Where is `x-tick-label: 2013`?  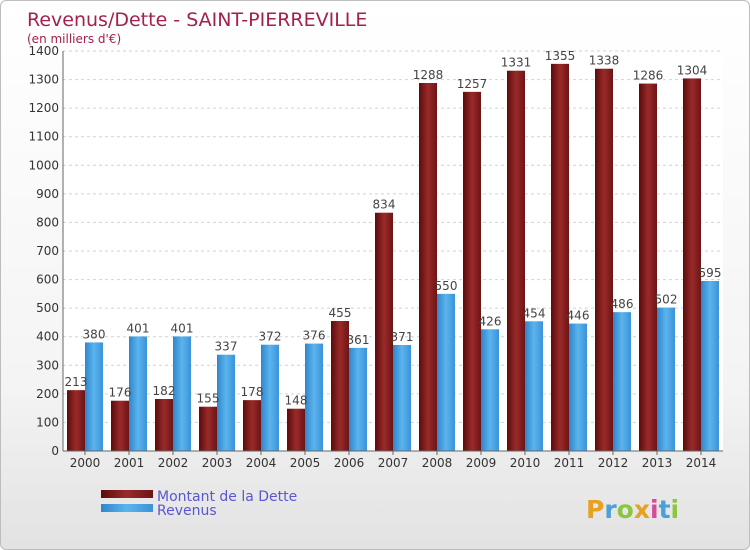
x-tick-label: 2013 is located at coordinates (657, 463).